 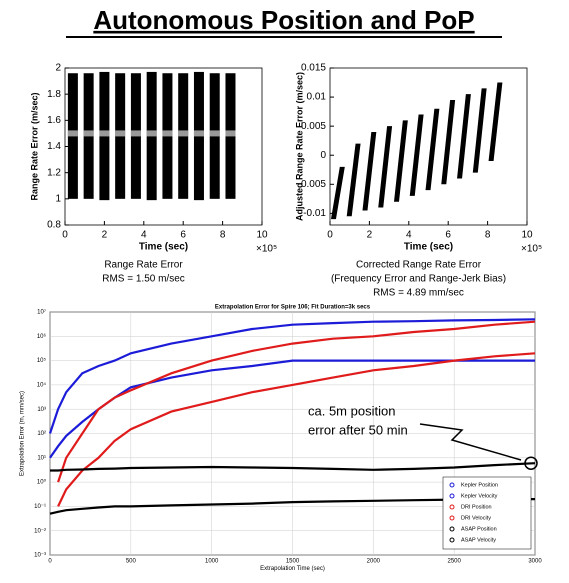 I want to click on y-tick-label: 1.4, so click(x=54, y=146).